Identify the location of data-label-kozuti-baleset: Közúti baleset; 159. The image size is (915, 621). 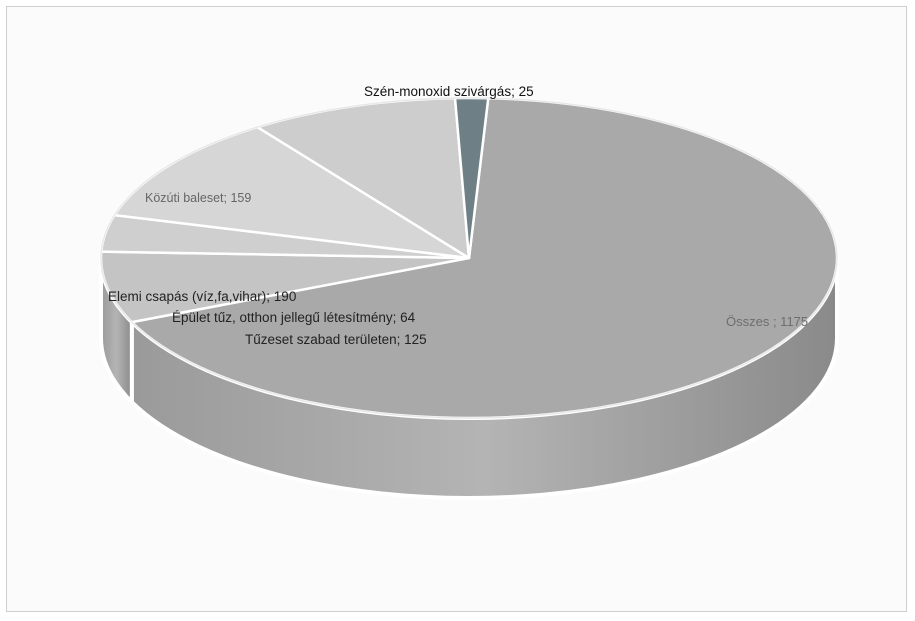
(198, 198).